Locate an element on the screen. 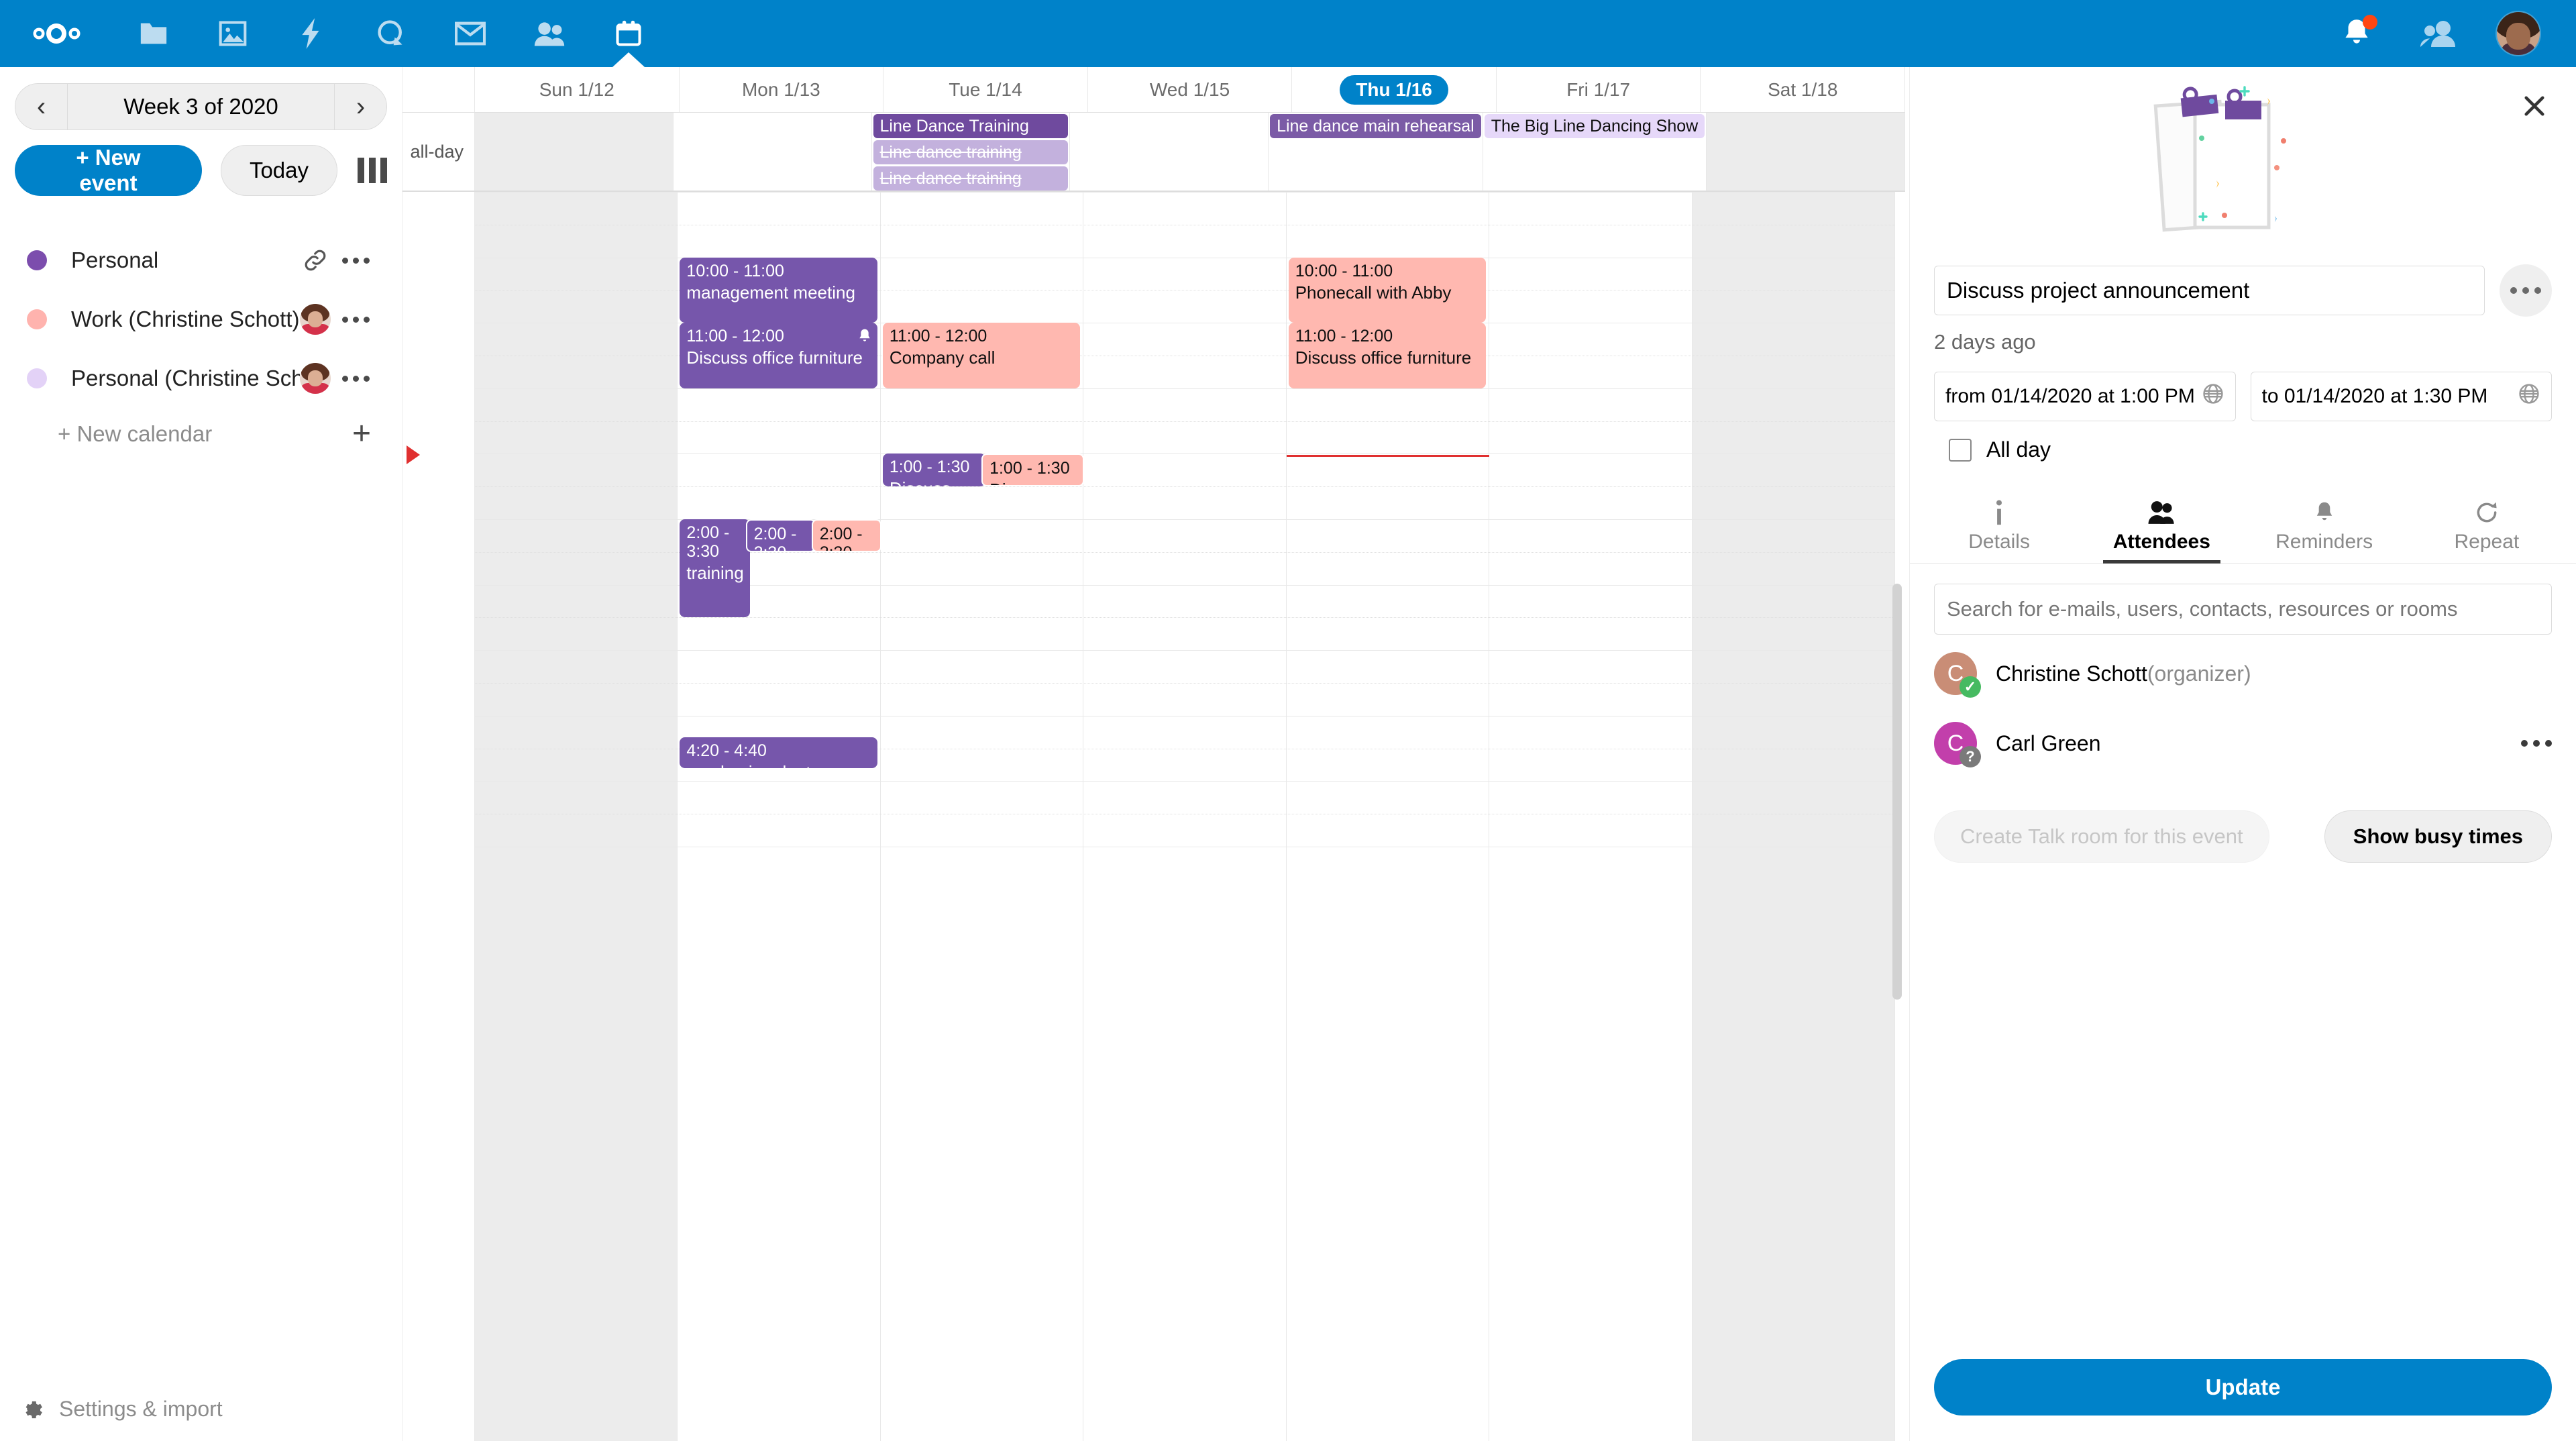 This screenshot has width=2576, height=1441. settings-import-button: Settings & import is located at coordinates (201, 1409).